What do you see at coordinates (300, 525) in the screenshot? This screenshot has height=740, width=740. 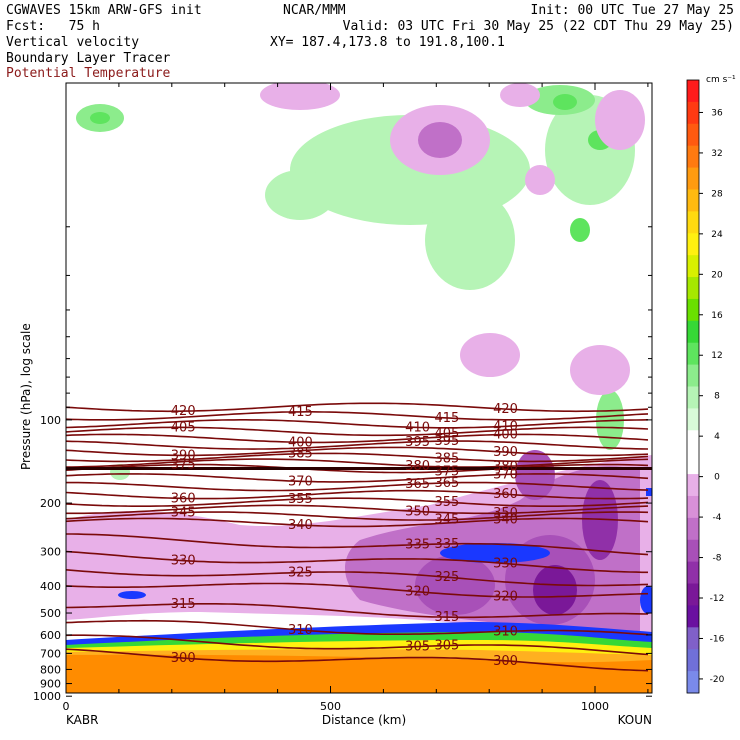 I see `theta-contour-label: 340` at bounding box center [300, 525].